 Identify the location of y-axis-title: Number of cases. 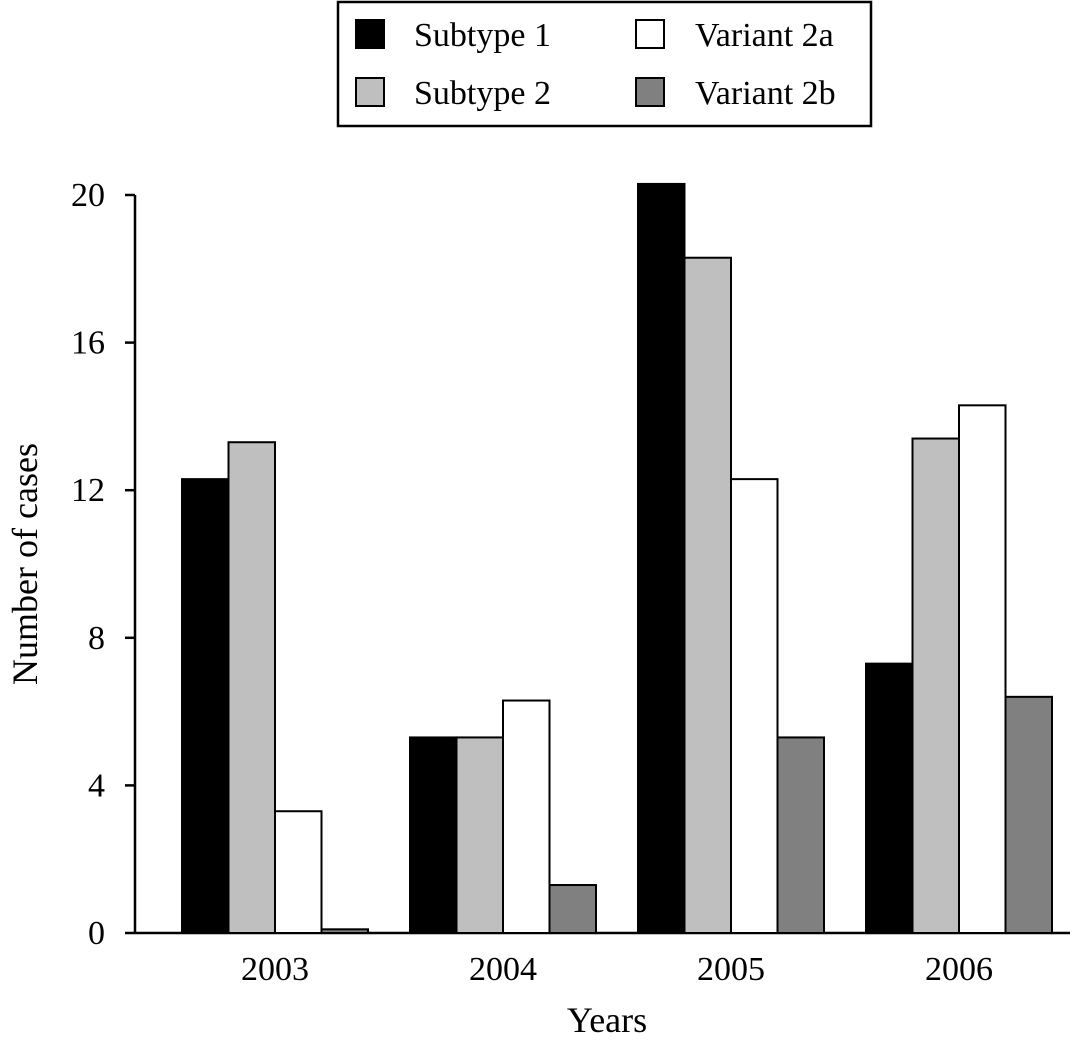
(25, 564).